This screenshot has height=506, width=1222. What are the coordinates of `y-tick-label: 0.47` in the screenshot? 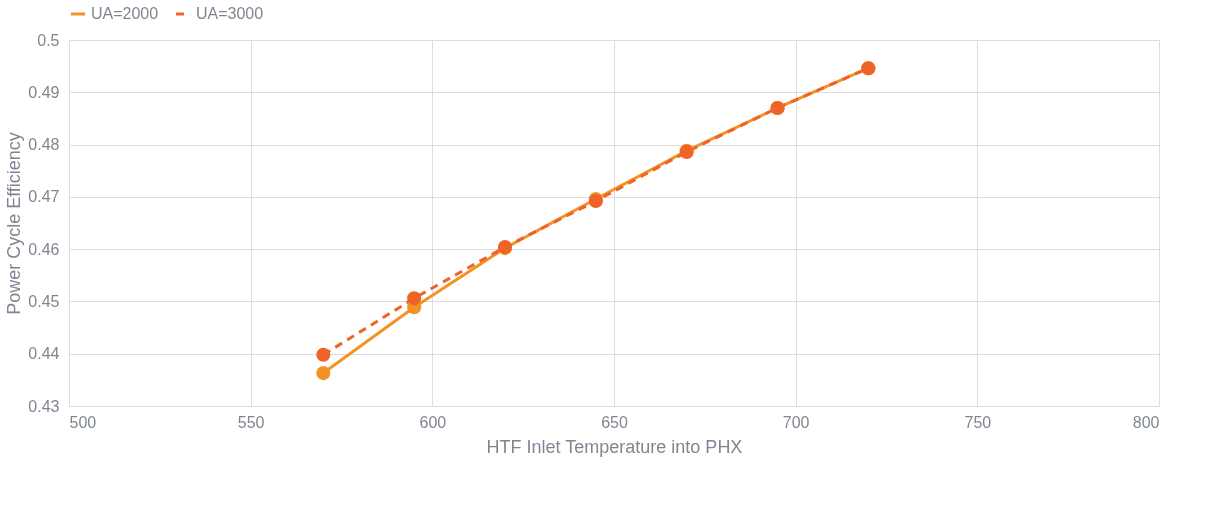 It's located at (44, 197).